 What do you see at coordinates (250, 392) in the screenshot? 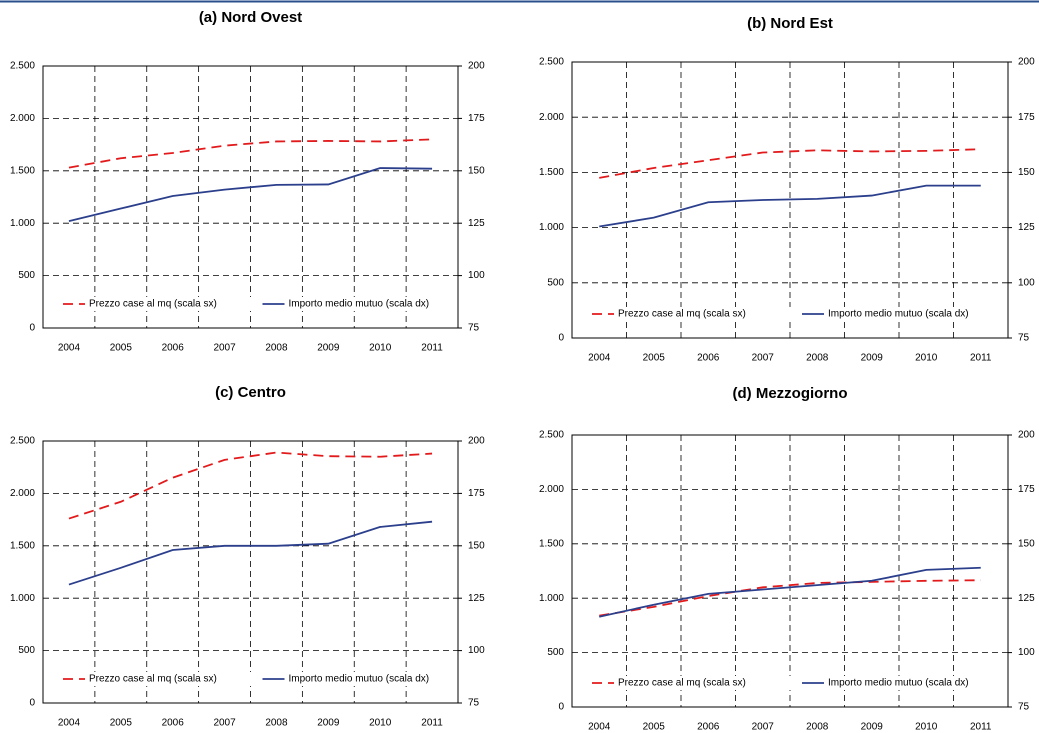
I see `chart-title: (c) Centro` at bounding box center [250, 392].